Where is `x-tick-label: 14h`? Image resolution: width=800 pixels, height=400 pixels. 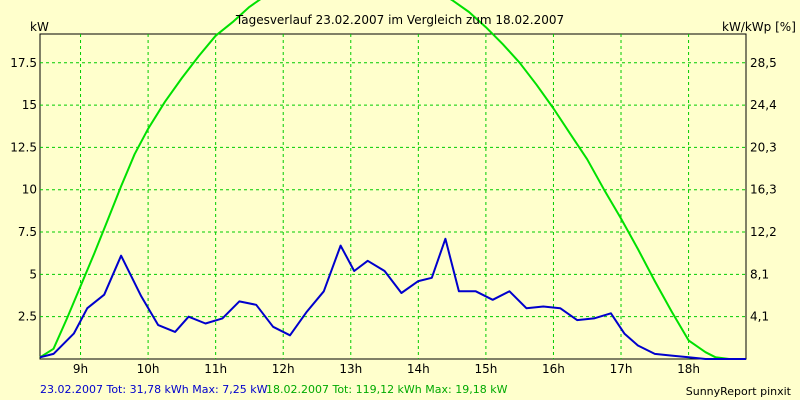
x-tick-label: 14h is located at coordinates (418, 369).